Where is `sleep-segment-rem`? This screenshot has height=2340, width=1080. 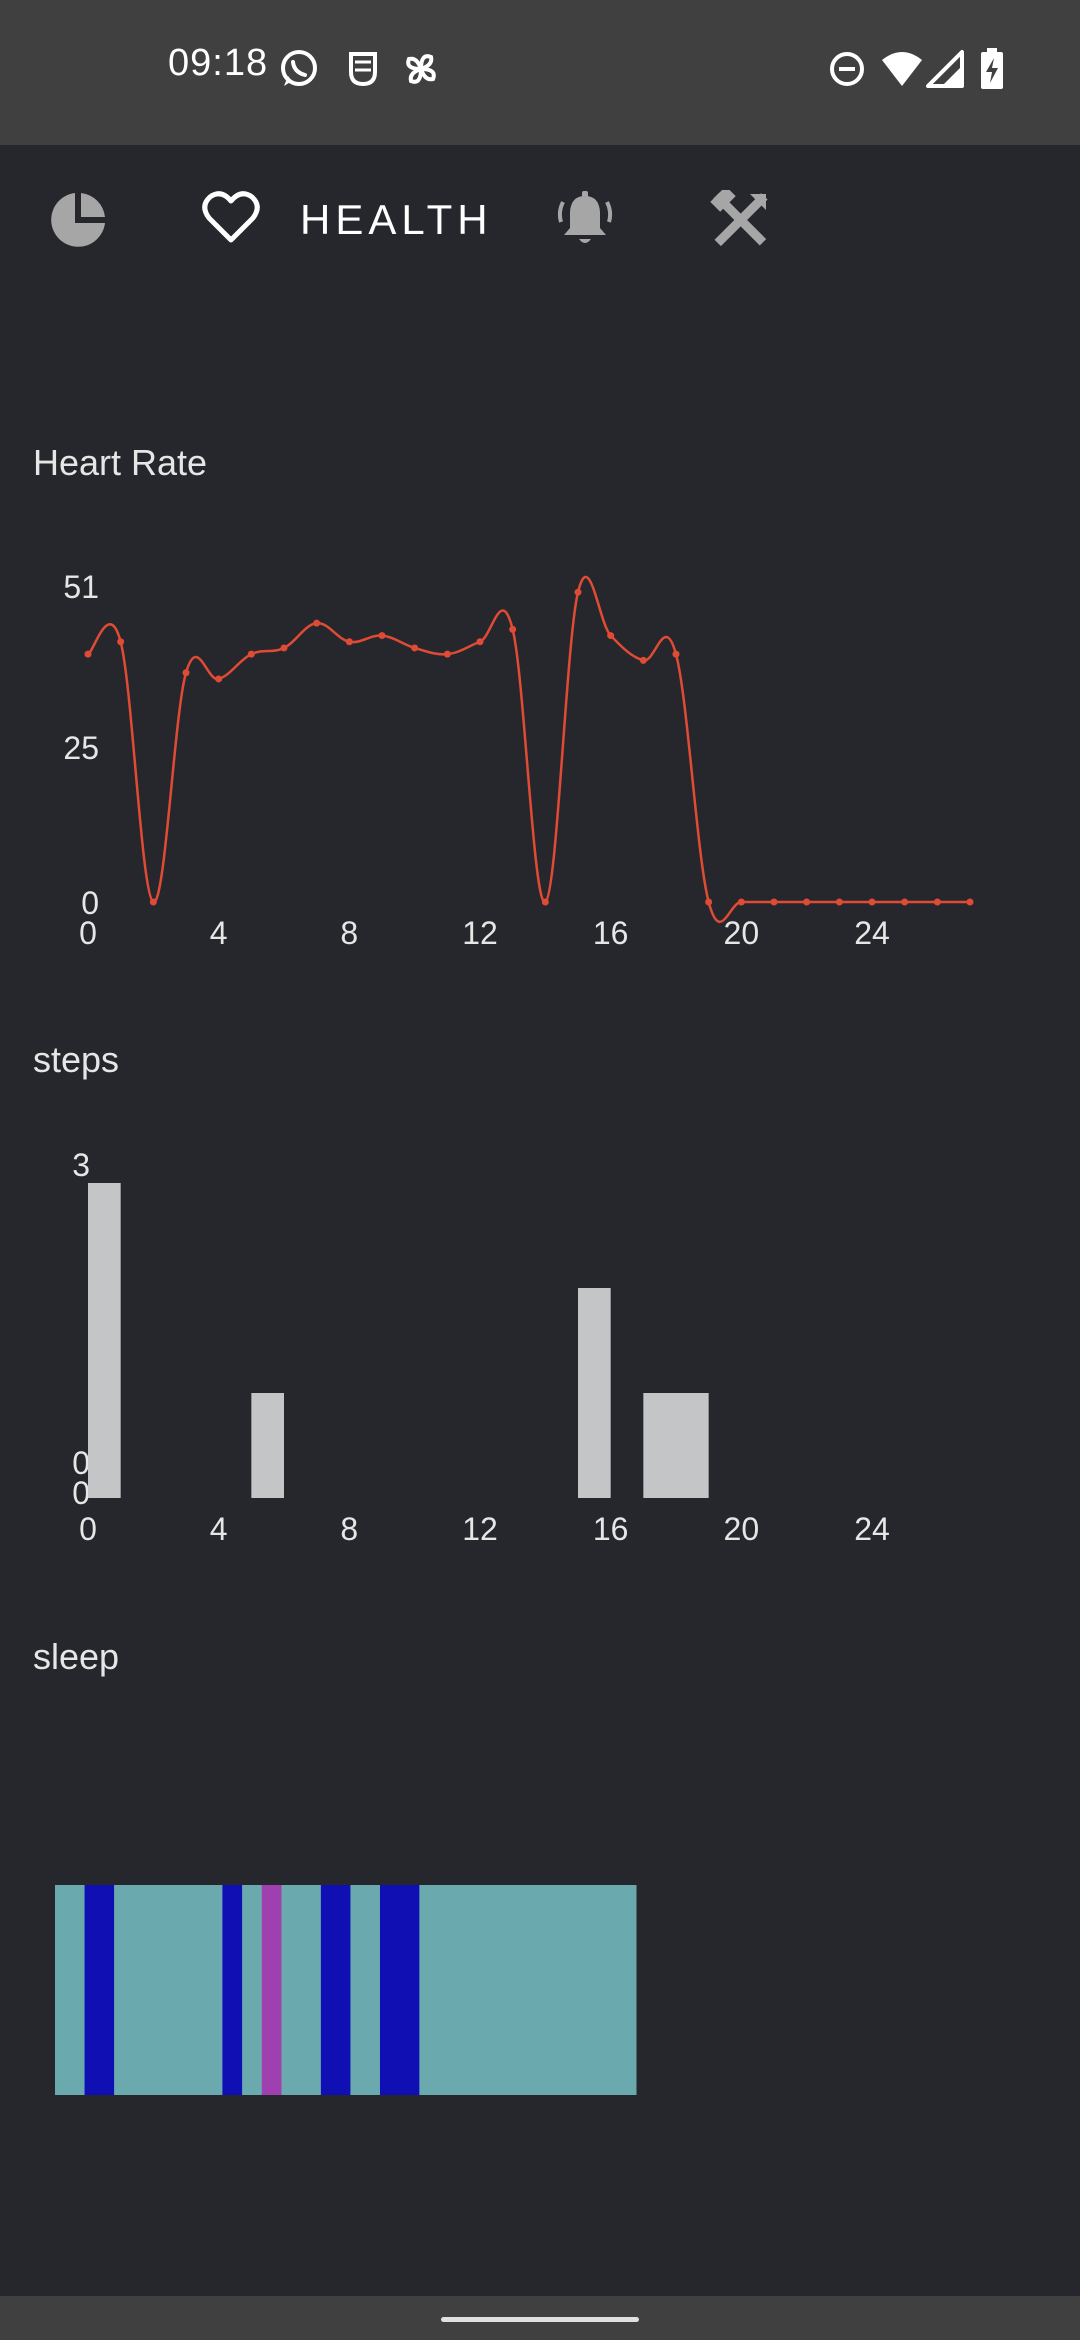
sleep-segment-rem is located at coordinates (271, 1990).